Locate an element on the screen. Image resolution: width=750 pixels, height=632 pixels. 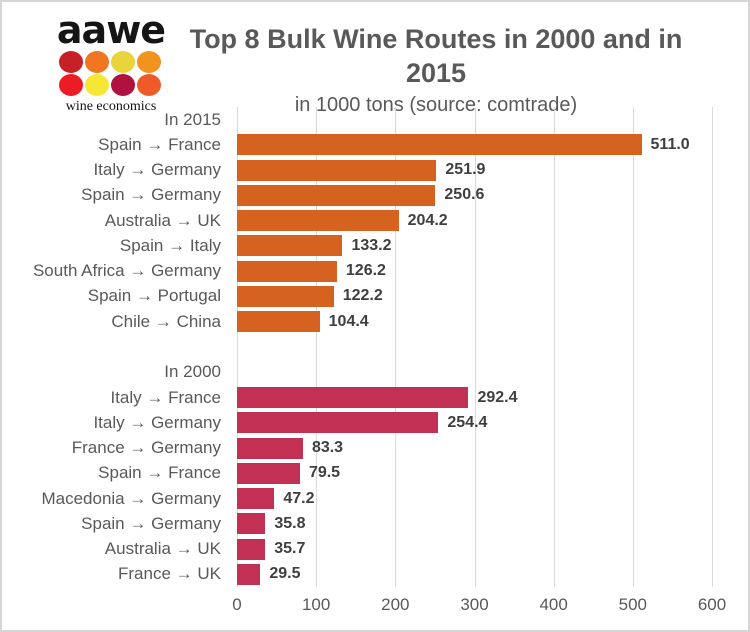
bar-row: 133.2 is located at coordinates (474, 245).